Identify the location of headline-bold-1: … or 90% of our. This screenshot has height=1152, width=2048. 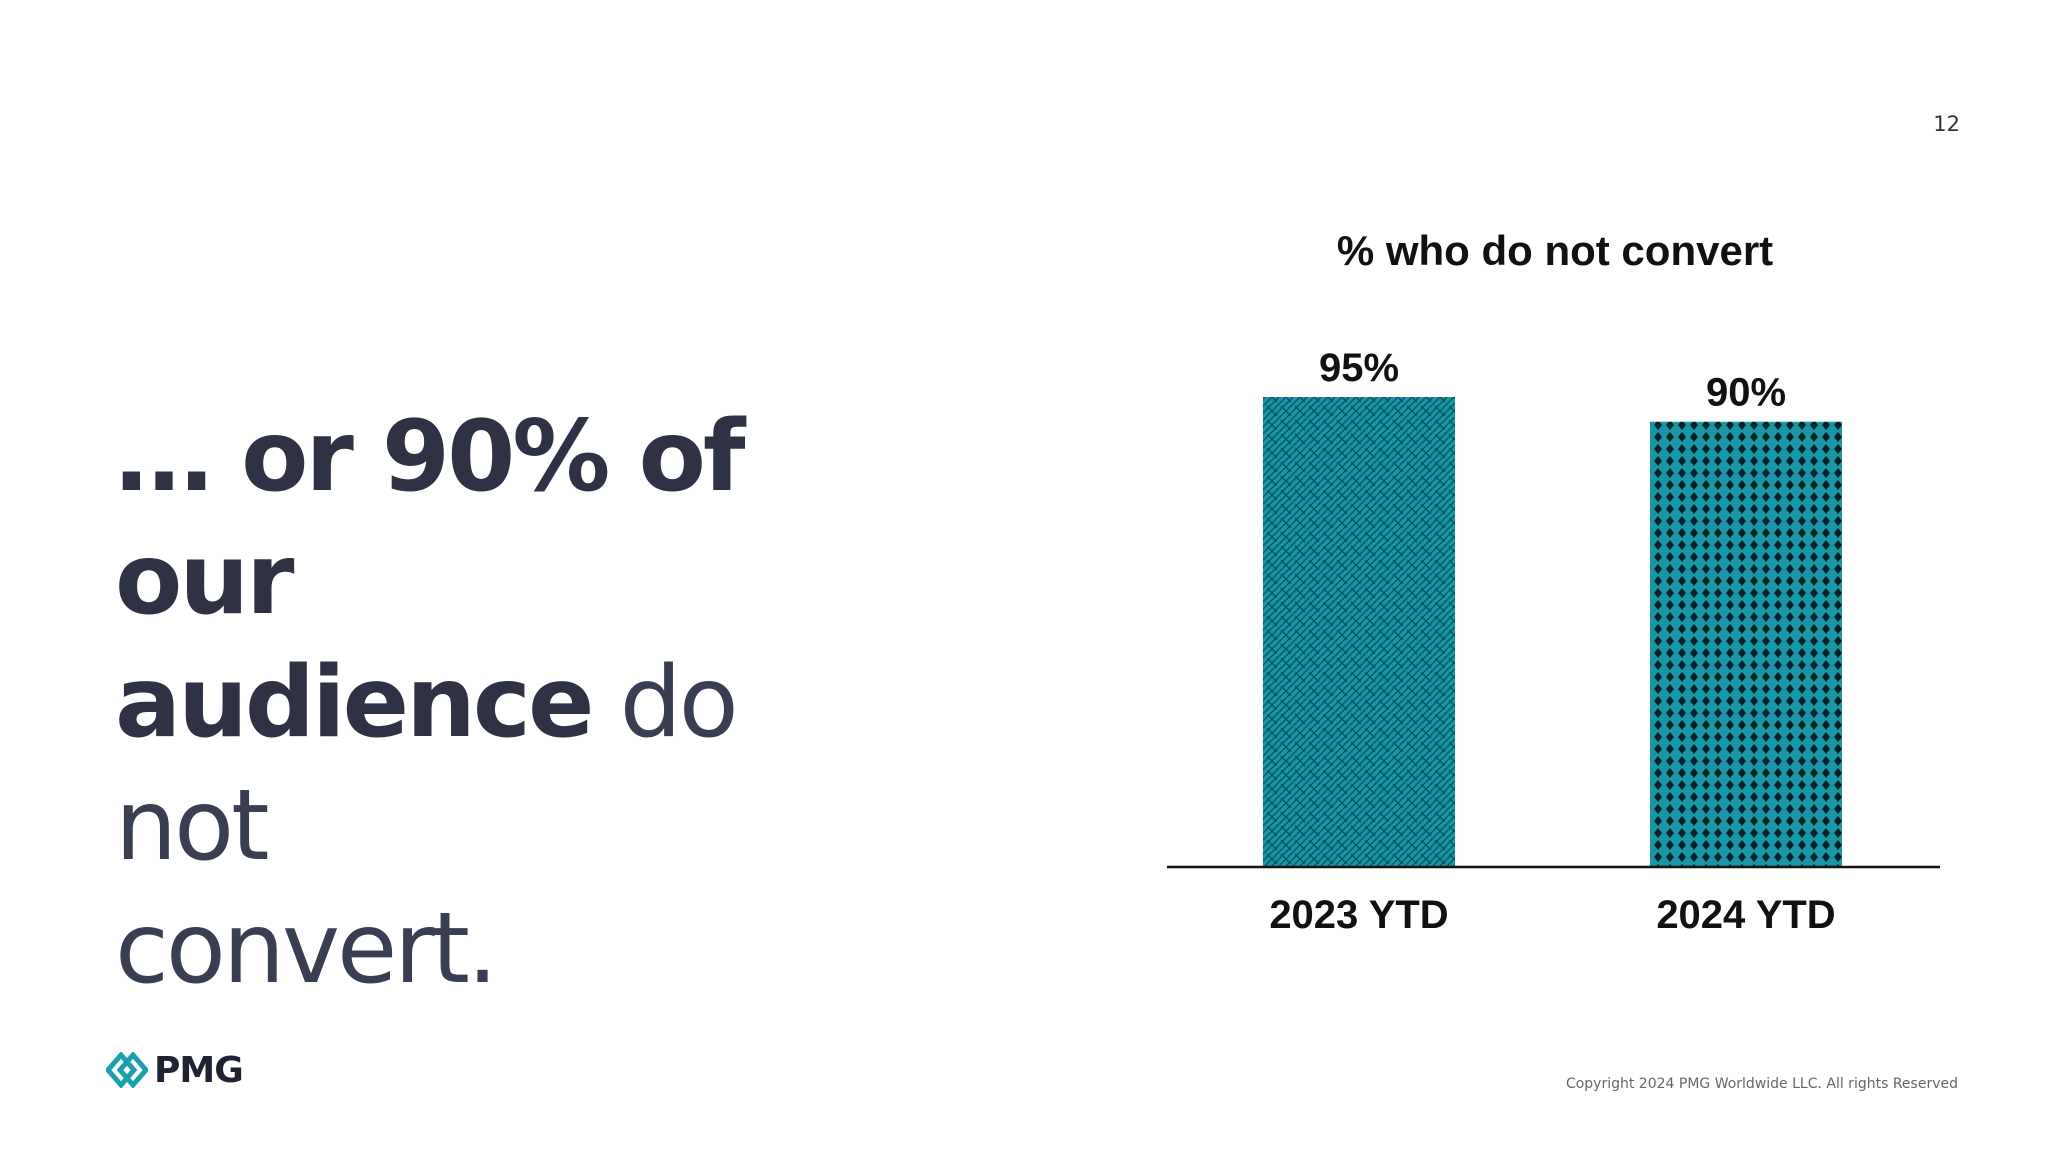
(430, 518).